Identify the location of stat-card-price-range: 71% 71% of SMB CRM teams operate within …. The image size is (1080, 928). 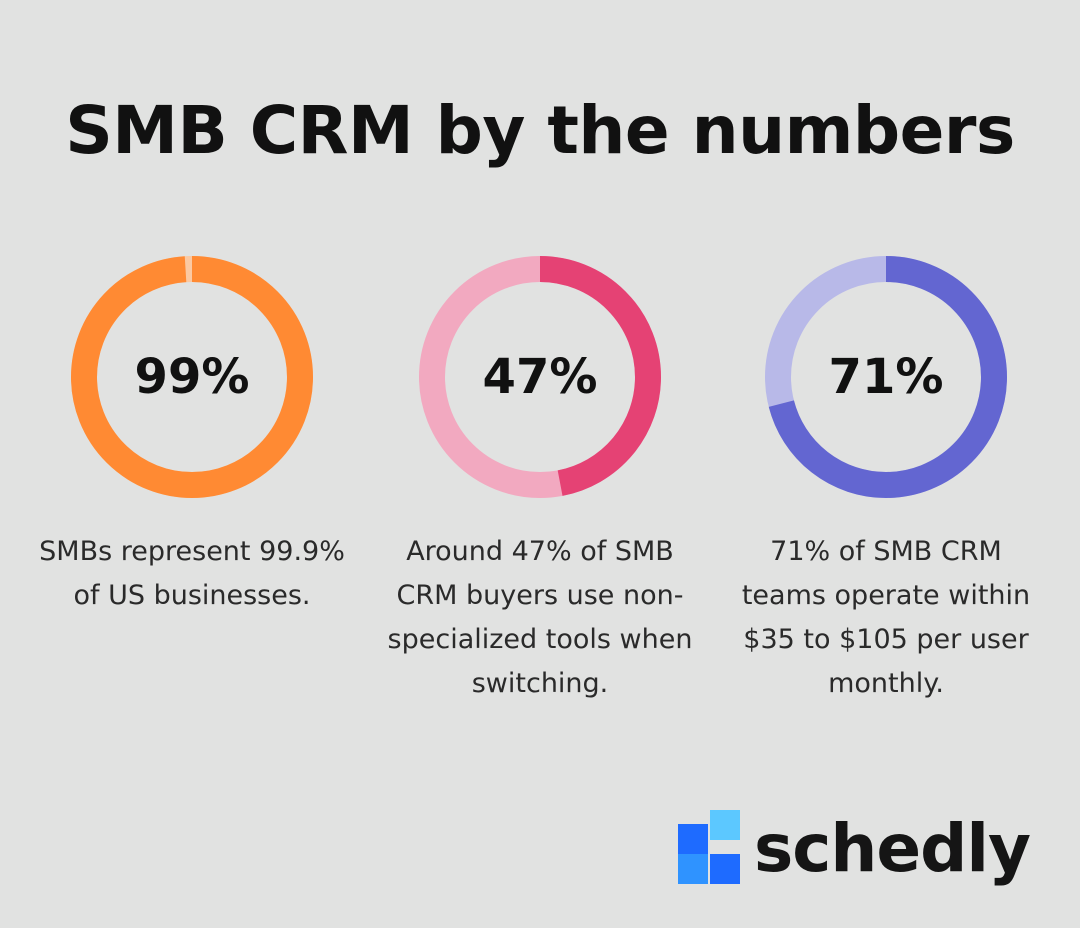
(886, 481).